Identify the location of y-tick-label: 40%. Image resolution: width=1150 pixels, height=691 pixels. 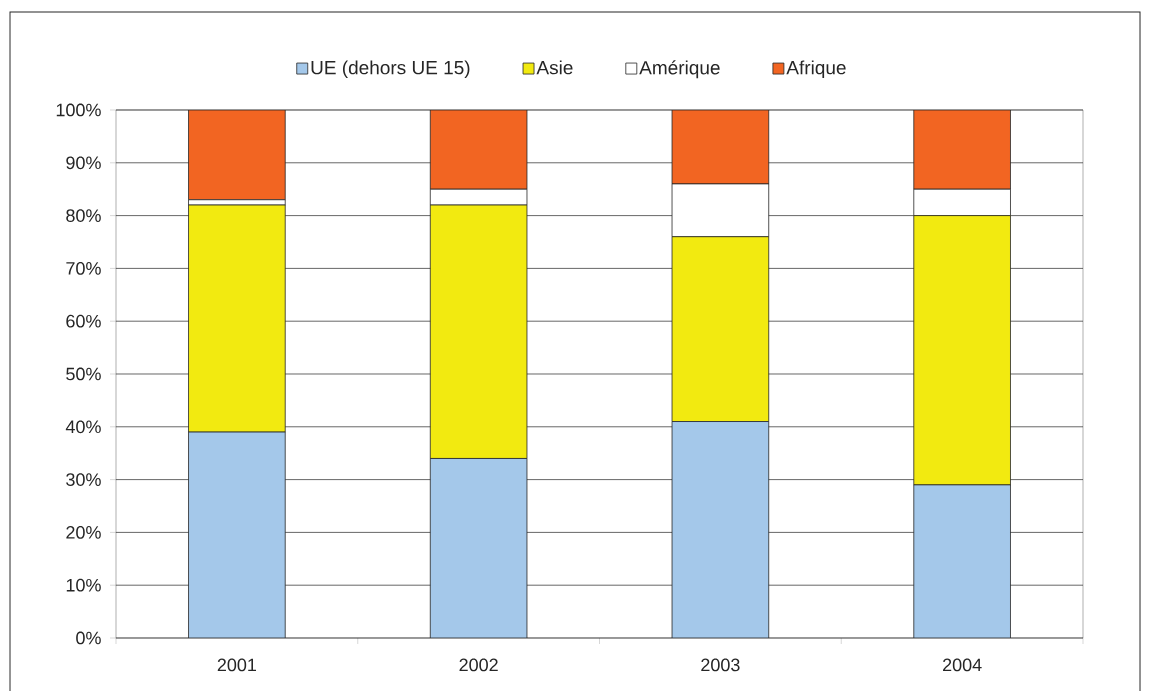
(83, 427).